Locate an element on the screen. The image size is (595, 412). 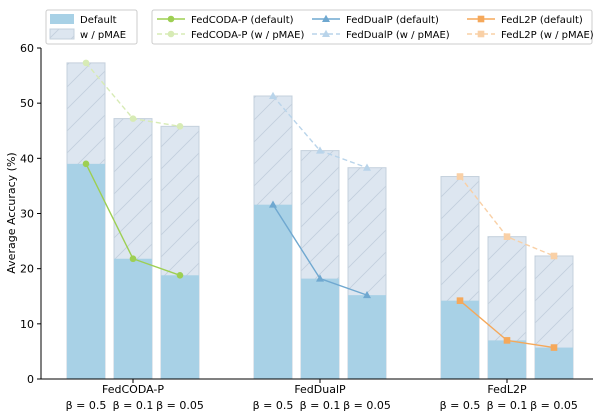
y-tick-label: 60 is located at coordinates (27, 48).